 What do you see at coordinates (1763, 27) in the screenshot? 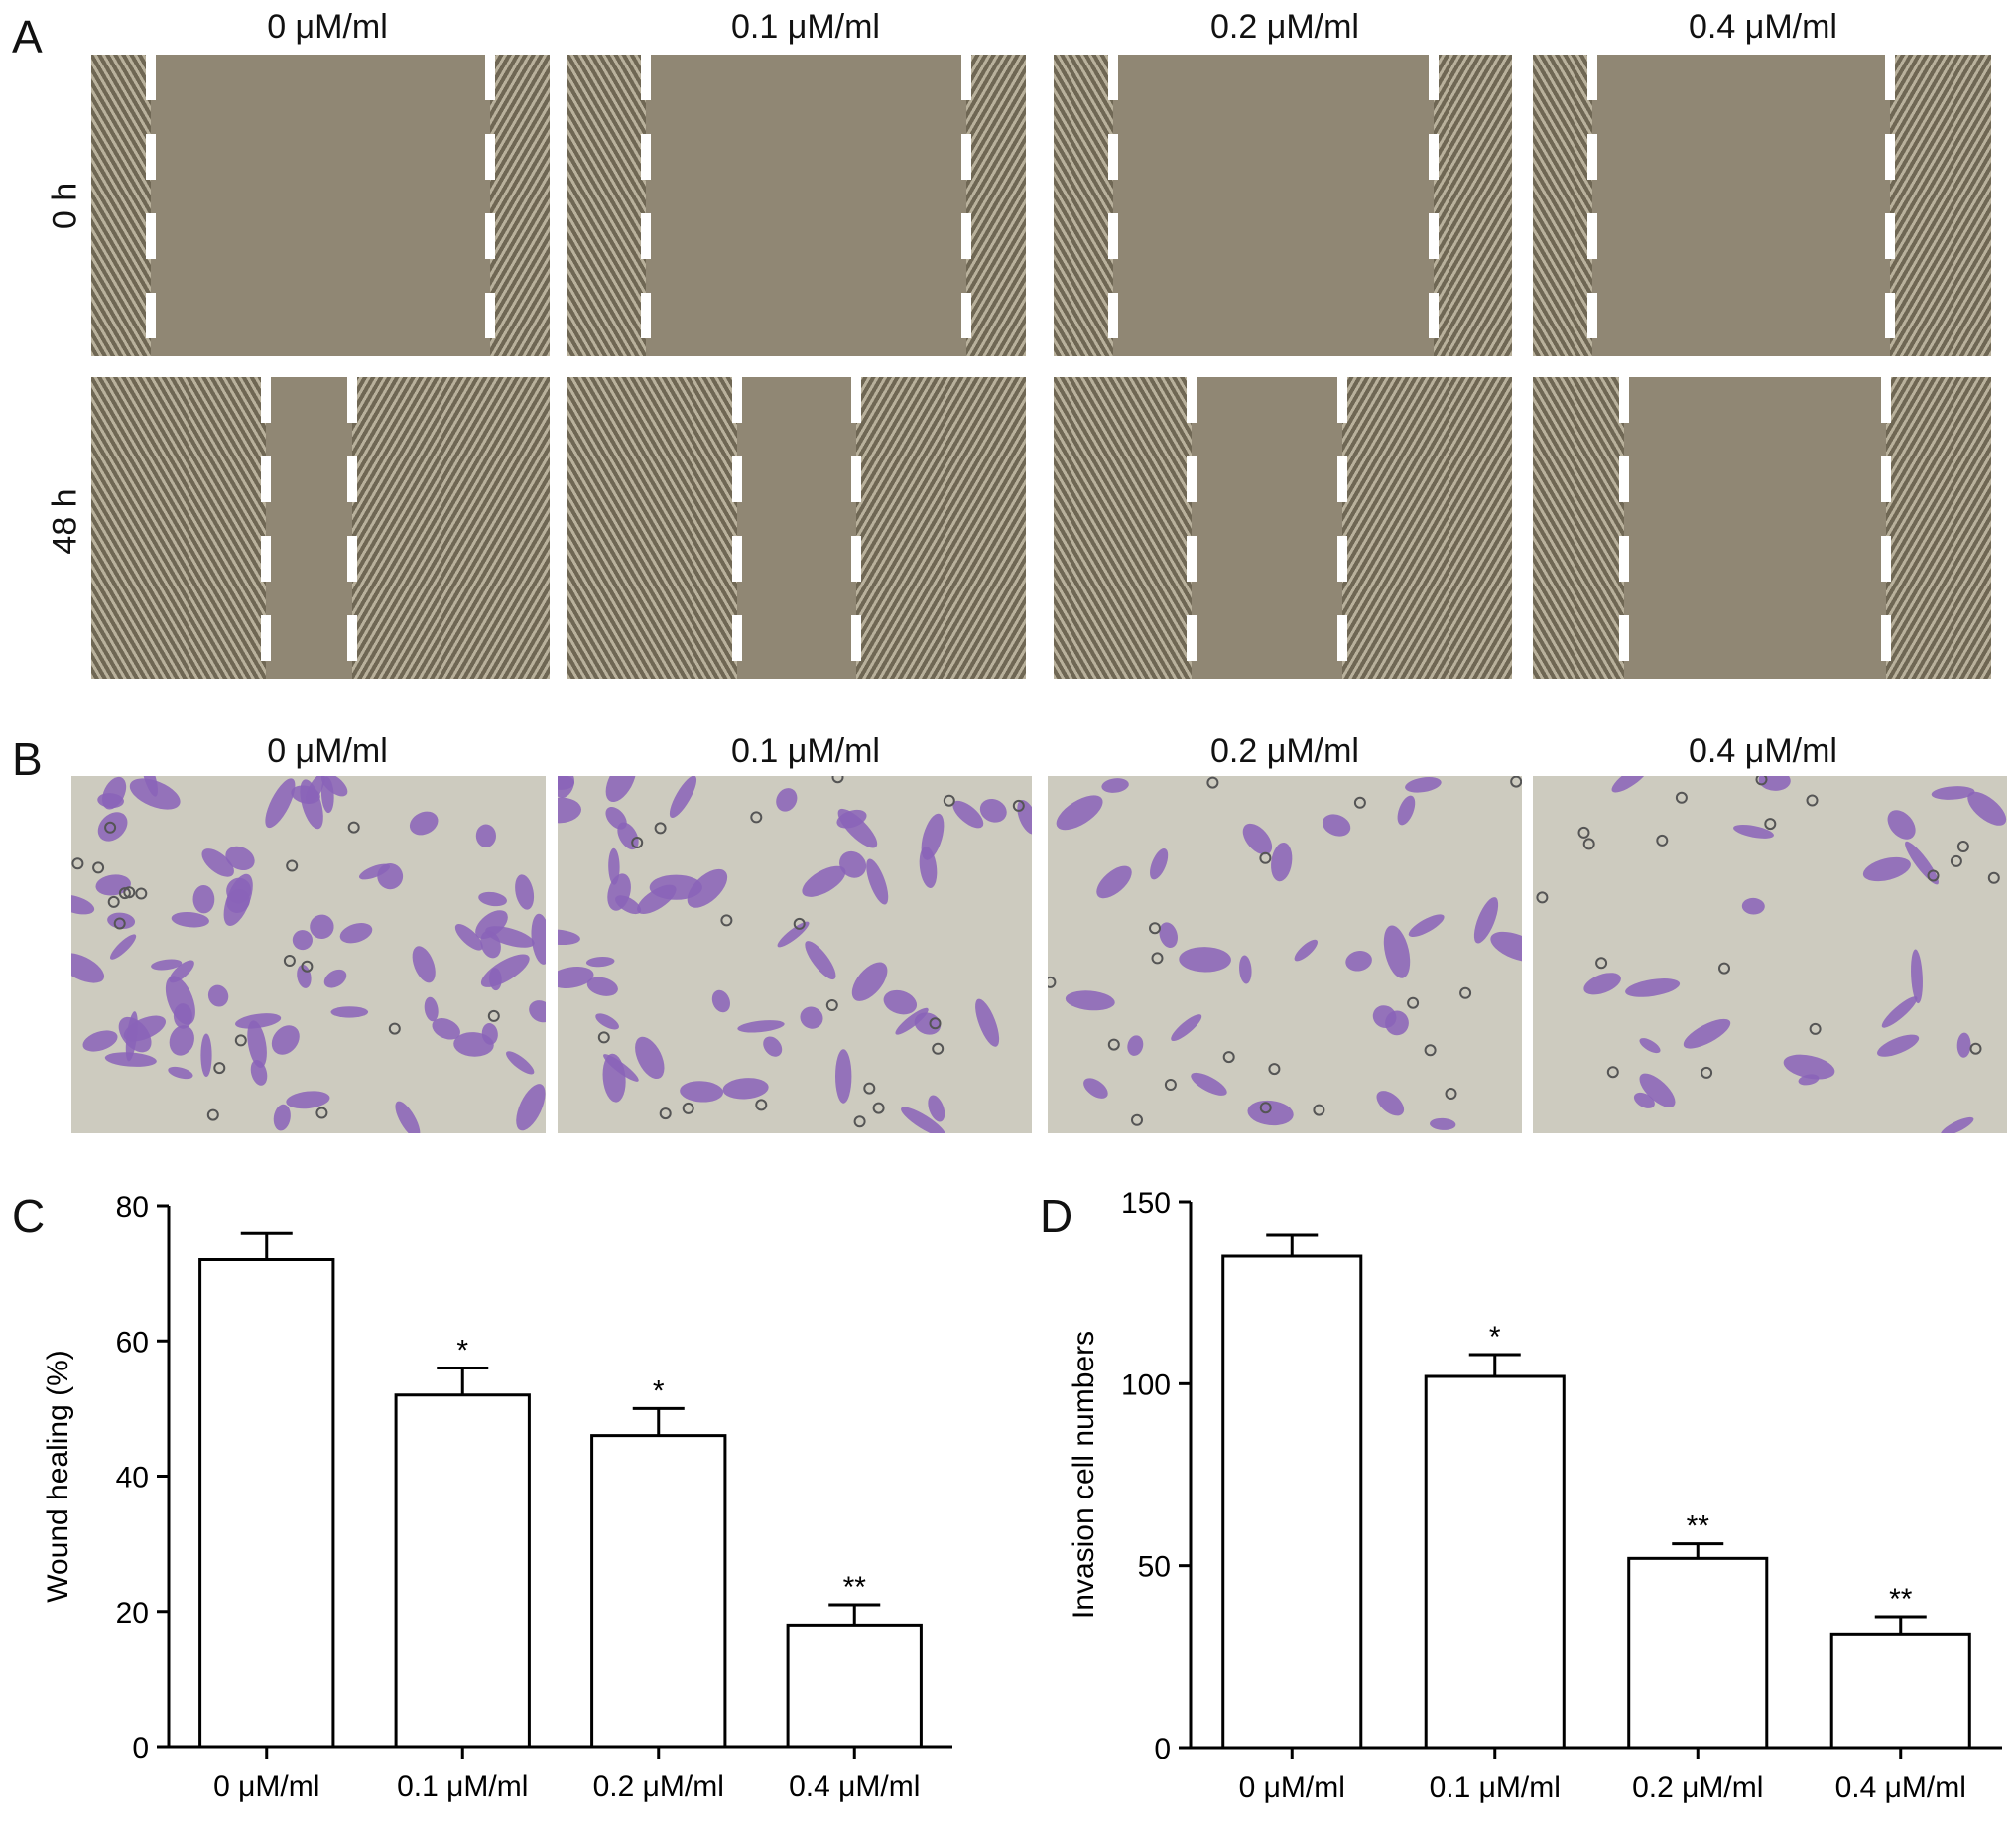
I see `panel-a-col-label: 0.4 μM/ml` at bounding box center [1763, 27].